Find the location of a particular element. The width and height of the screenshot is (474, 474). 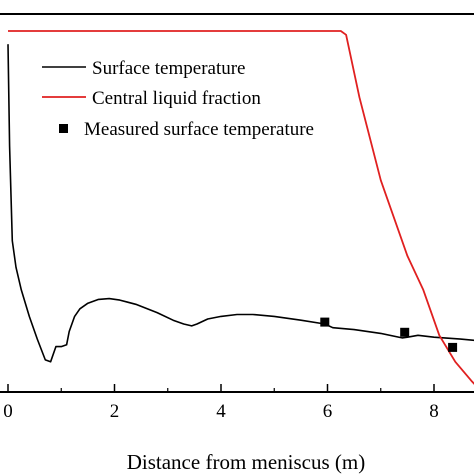

legend-marker-measured-surface-temperature is located at coordinates (63, 128).